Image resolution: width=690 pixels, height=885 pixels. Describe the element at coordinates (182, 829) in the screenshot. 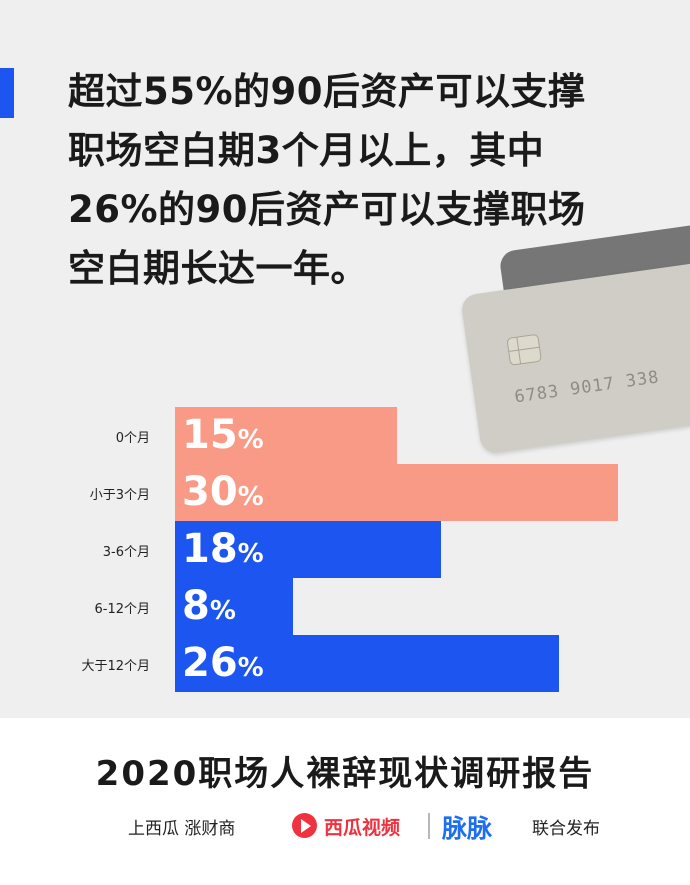

I see `partner-slogan: 上西瓜 涨财商` at that location.